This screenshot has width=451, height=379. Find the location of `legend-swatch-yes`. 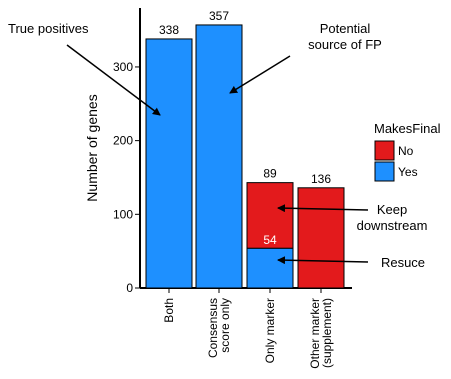

legend-swatch-yes is located at coordinates (384, 171).